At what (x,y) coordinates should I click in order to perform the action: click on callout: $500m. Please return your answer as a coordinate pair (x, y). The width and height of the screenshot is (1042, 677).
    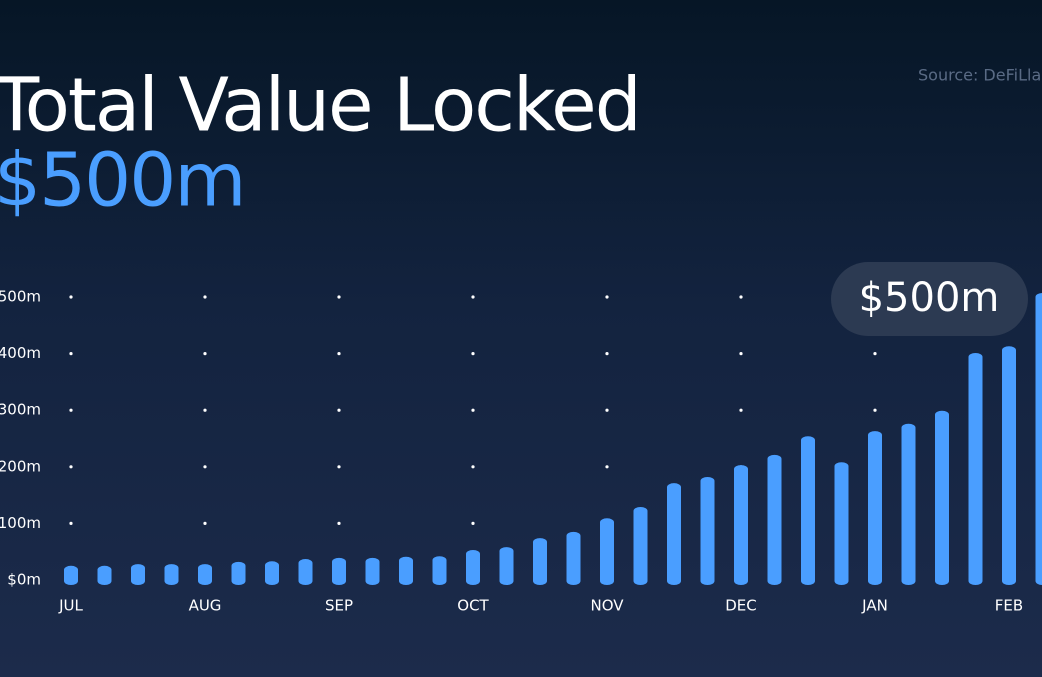
    Looking at the image, I should click on (929, 298).